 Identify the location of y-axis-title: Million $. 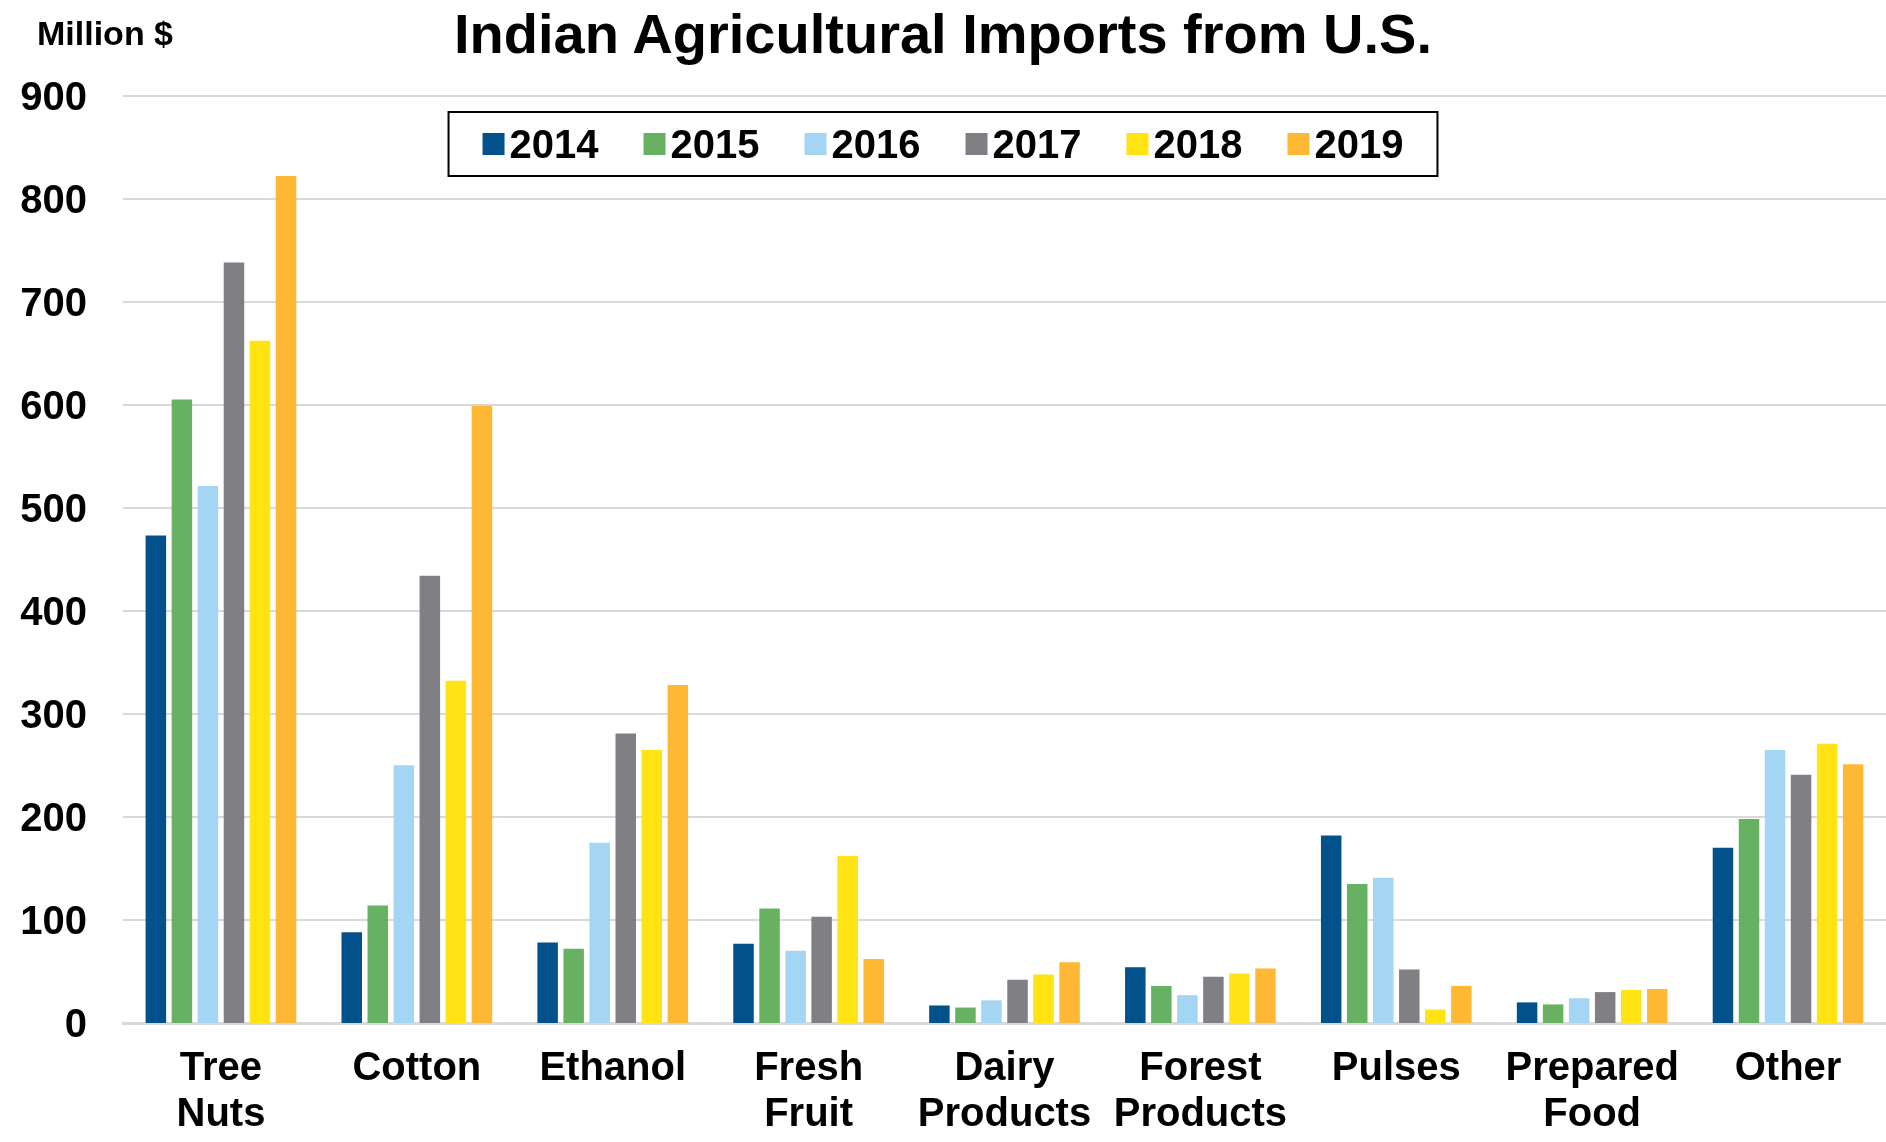
(105, 32).